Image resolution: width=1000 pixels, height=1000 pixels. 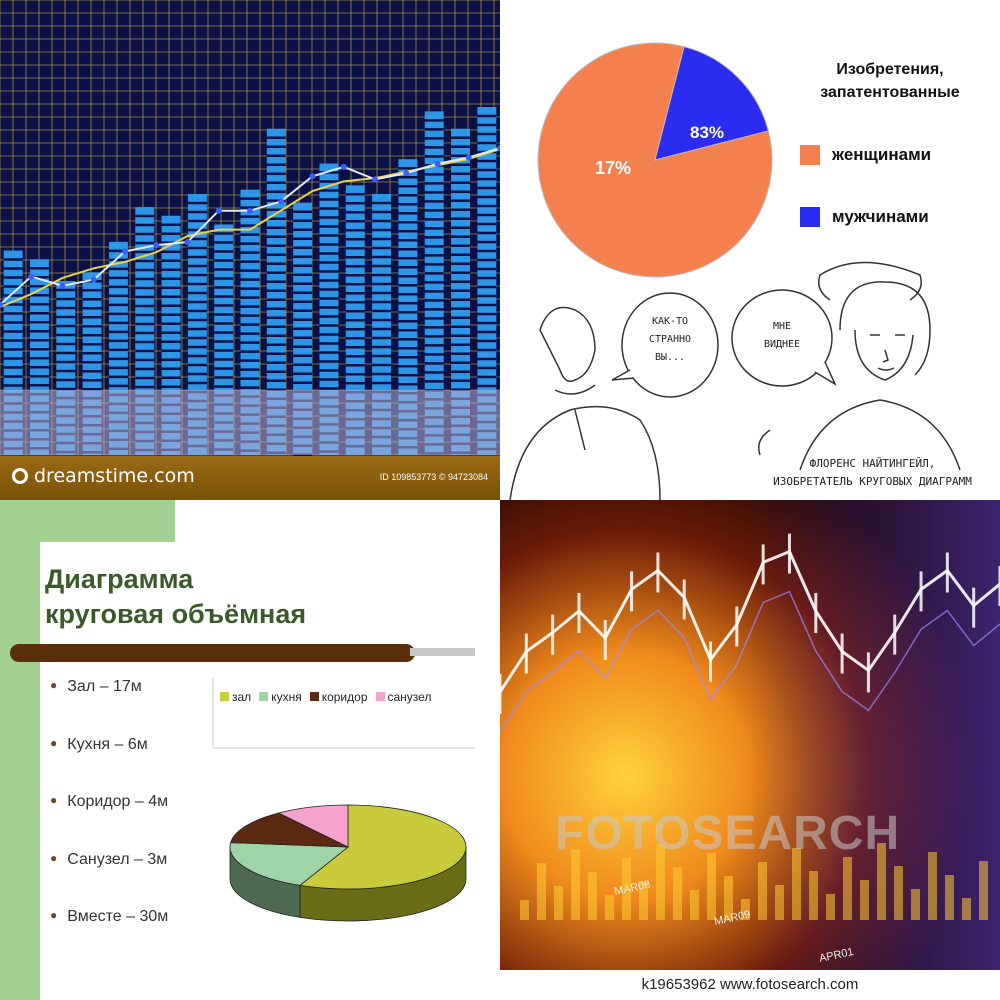 I want to click on legend-swatch-men, so click(x=810, y=217).